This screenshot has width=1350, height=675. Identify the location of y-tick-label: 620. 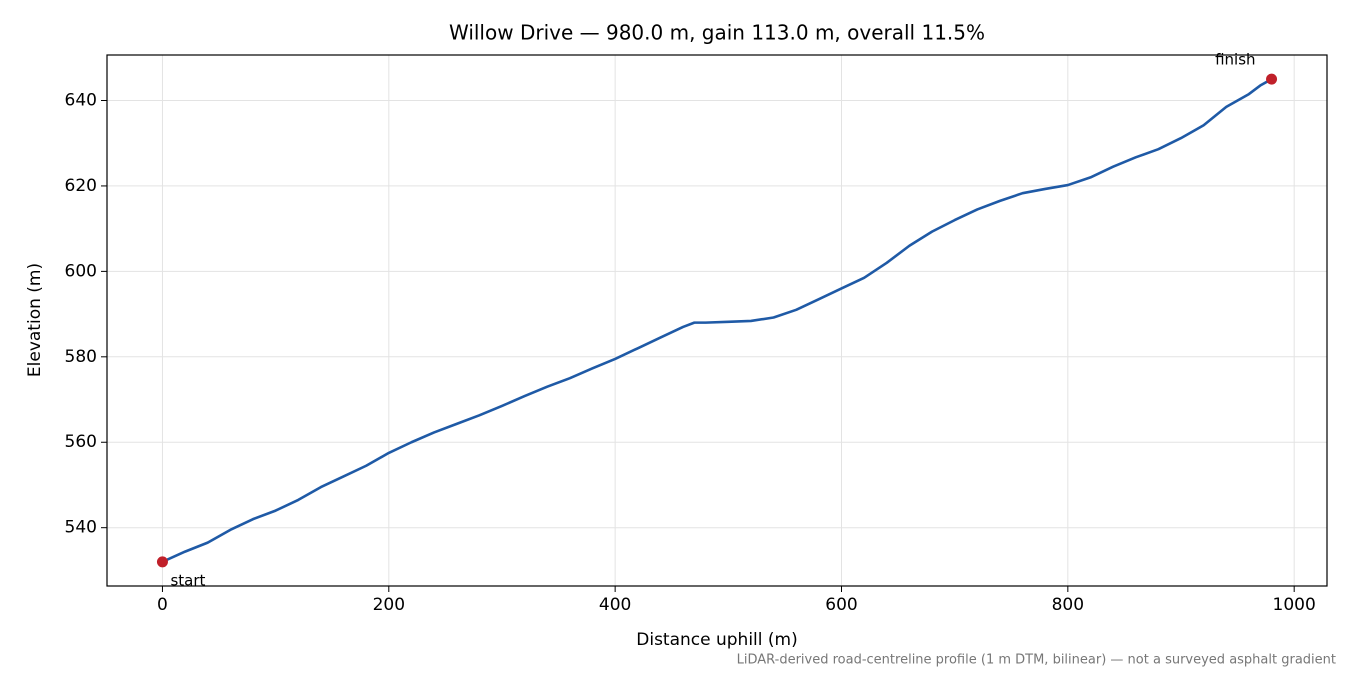
(81, 186).